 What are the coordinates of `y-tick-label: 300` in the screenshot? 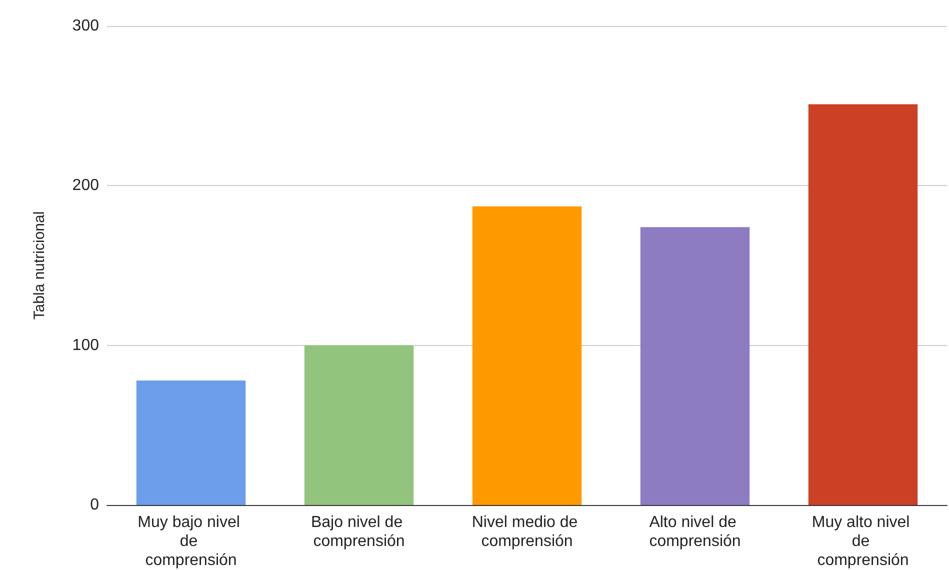 It's located at (86, 26).